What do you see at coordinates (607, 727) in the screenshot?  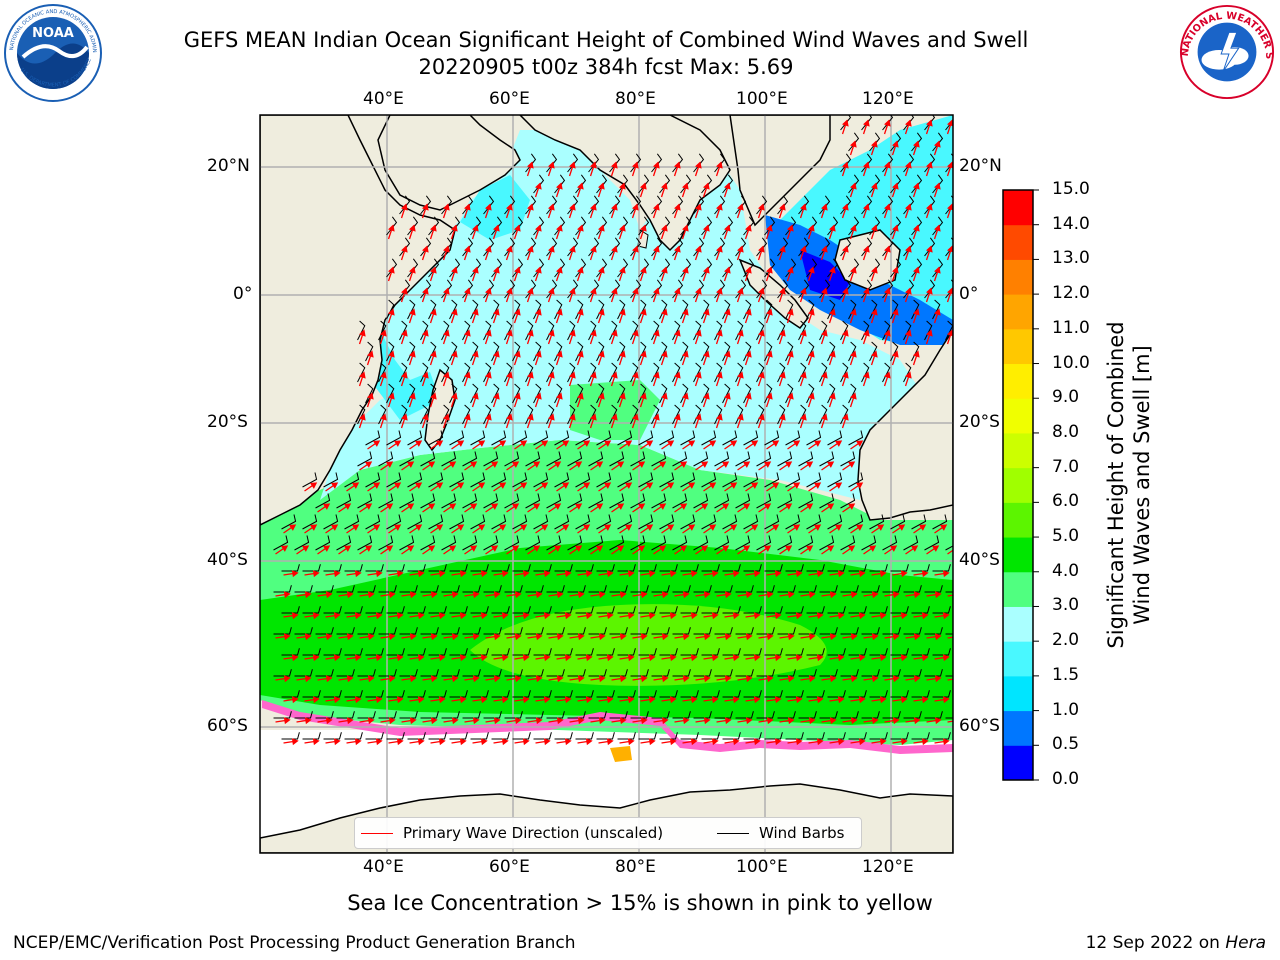 I see `sea-ice-edge-pink` at bounding box center [607, 727].